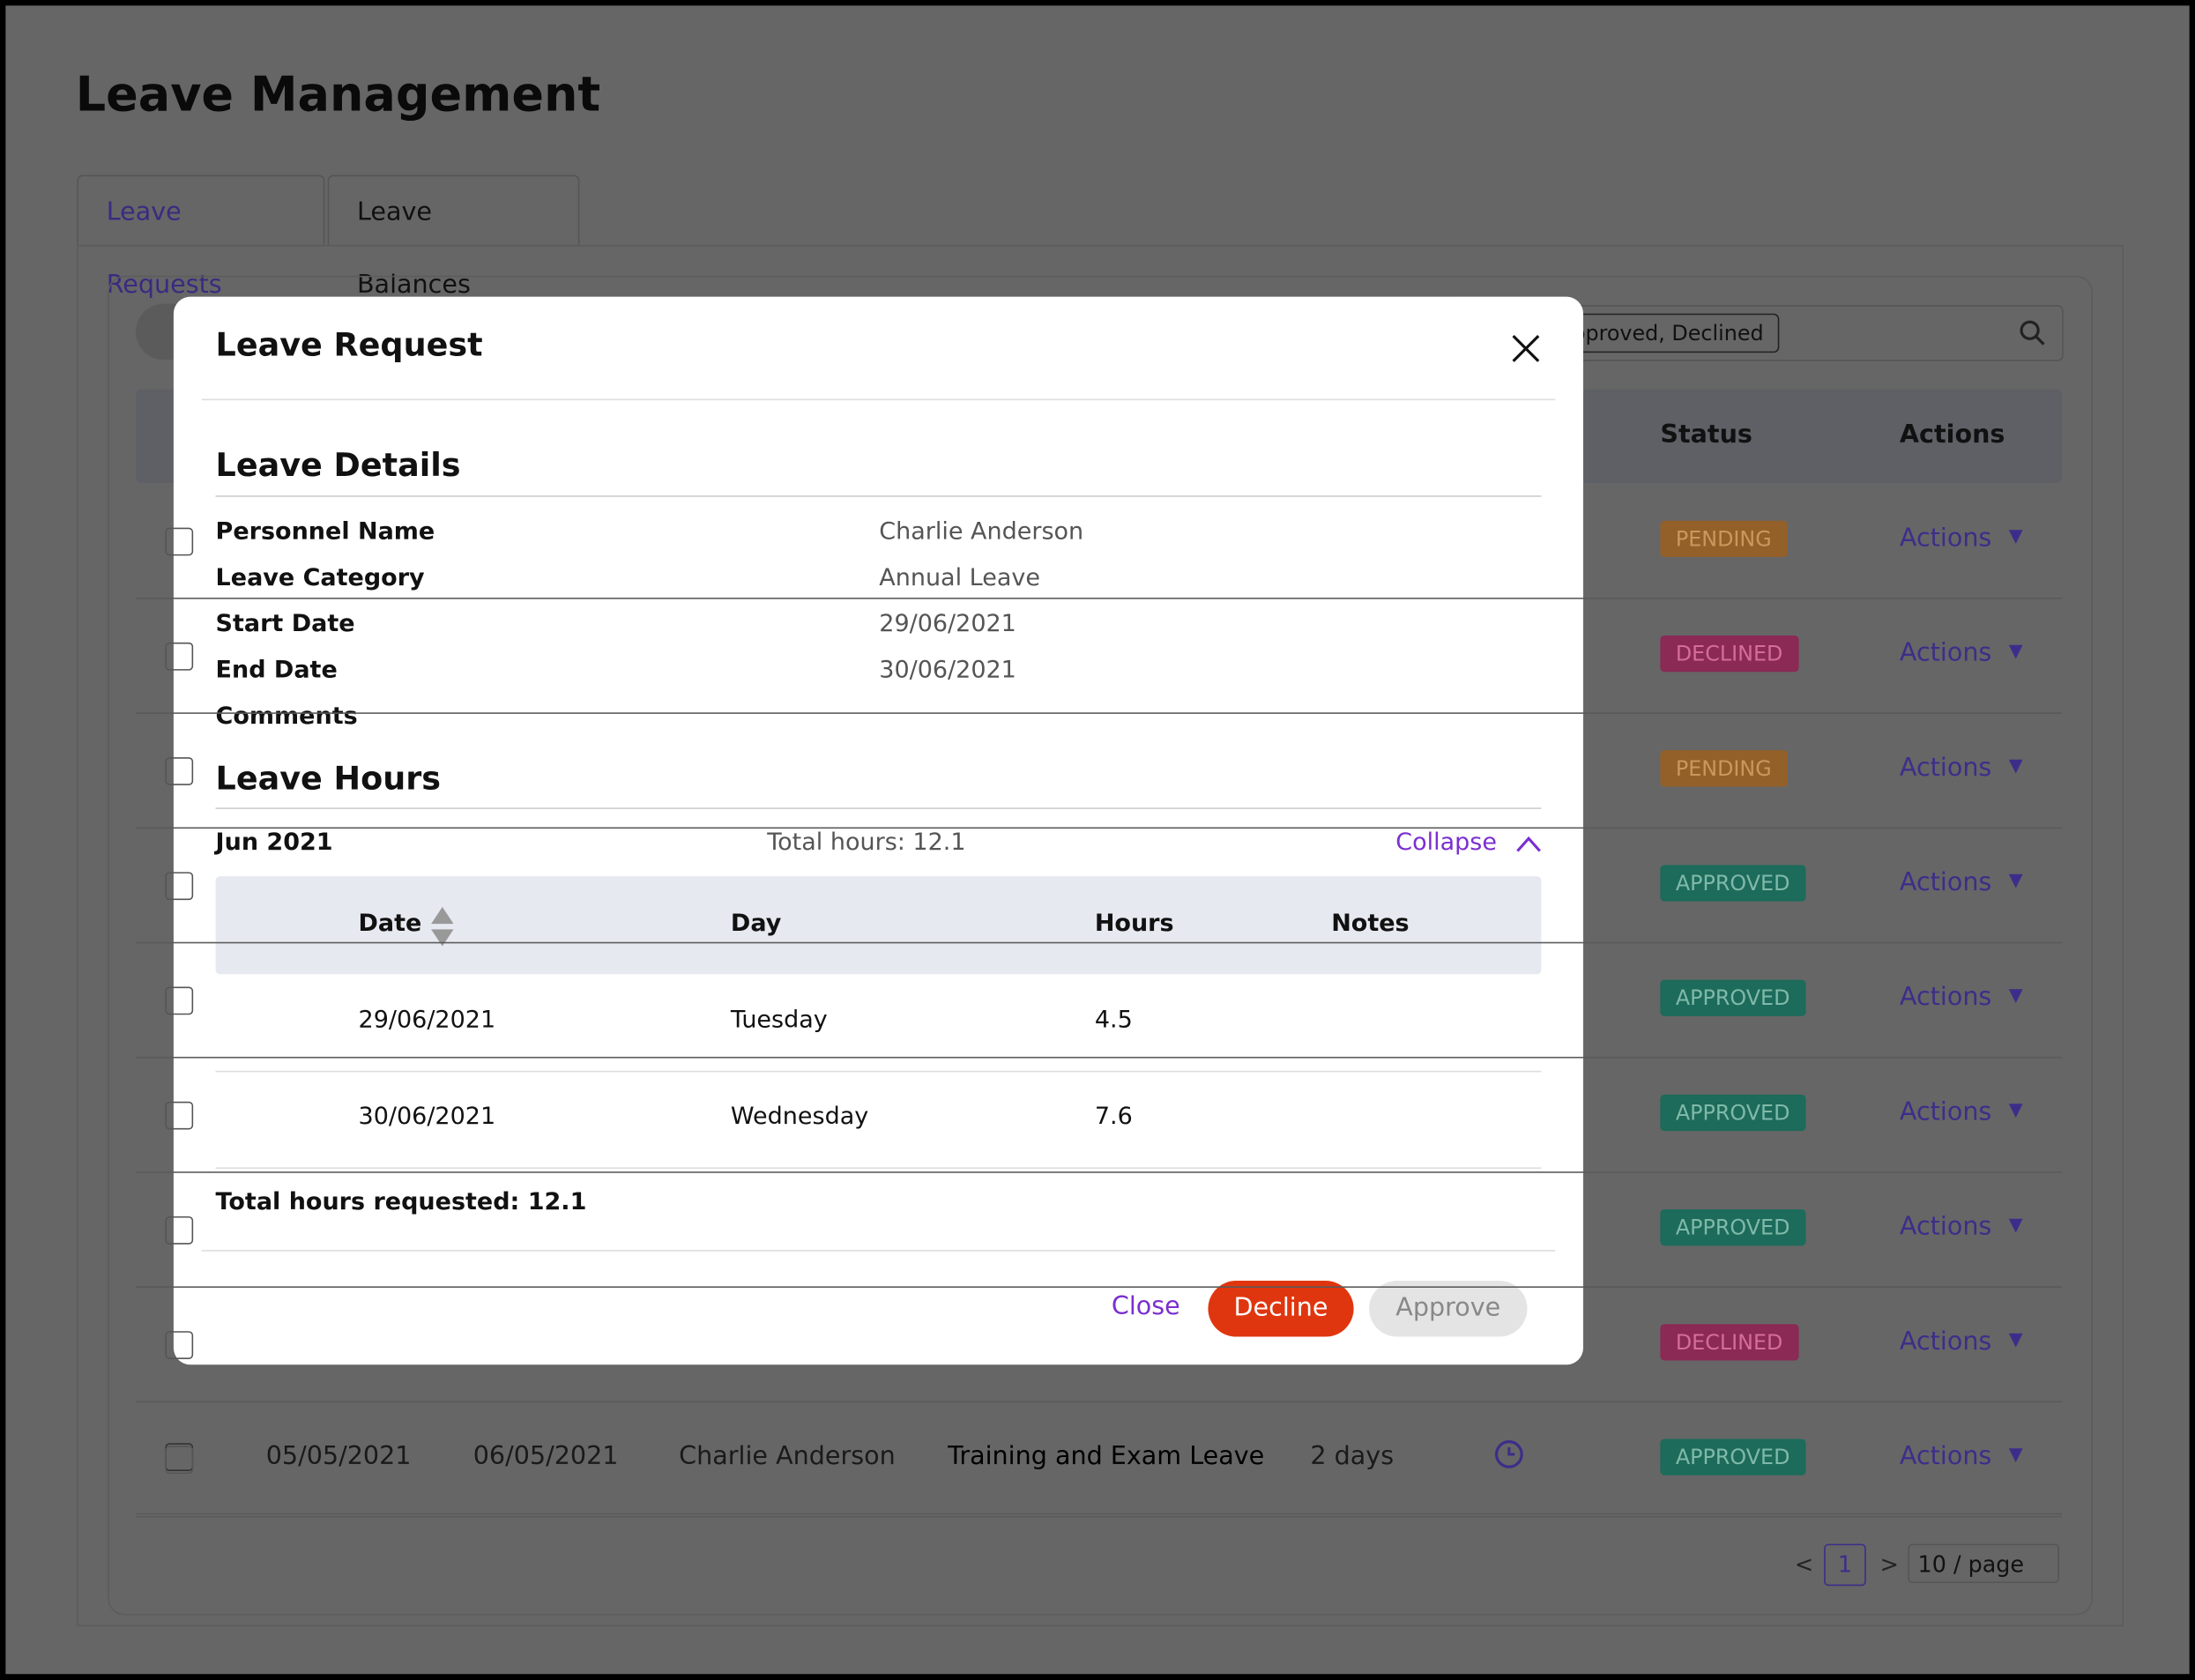 This screenshot has width=2195, height=1680. Describe the element at coordinates (1370, 924) in the screenshot. I see `column-header: Notes` at that location.